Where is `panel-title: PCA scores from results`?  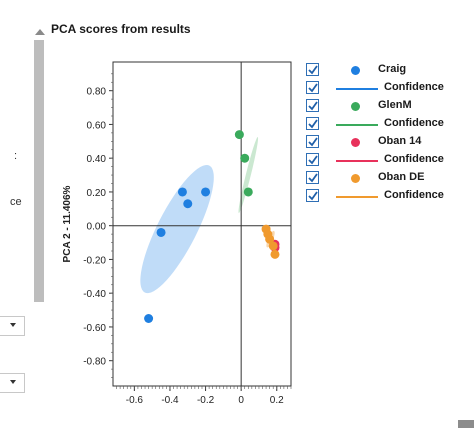
panel-title: PCA scores from results is located at coordinates (121, 29).